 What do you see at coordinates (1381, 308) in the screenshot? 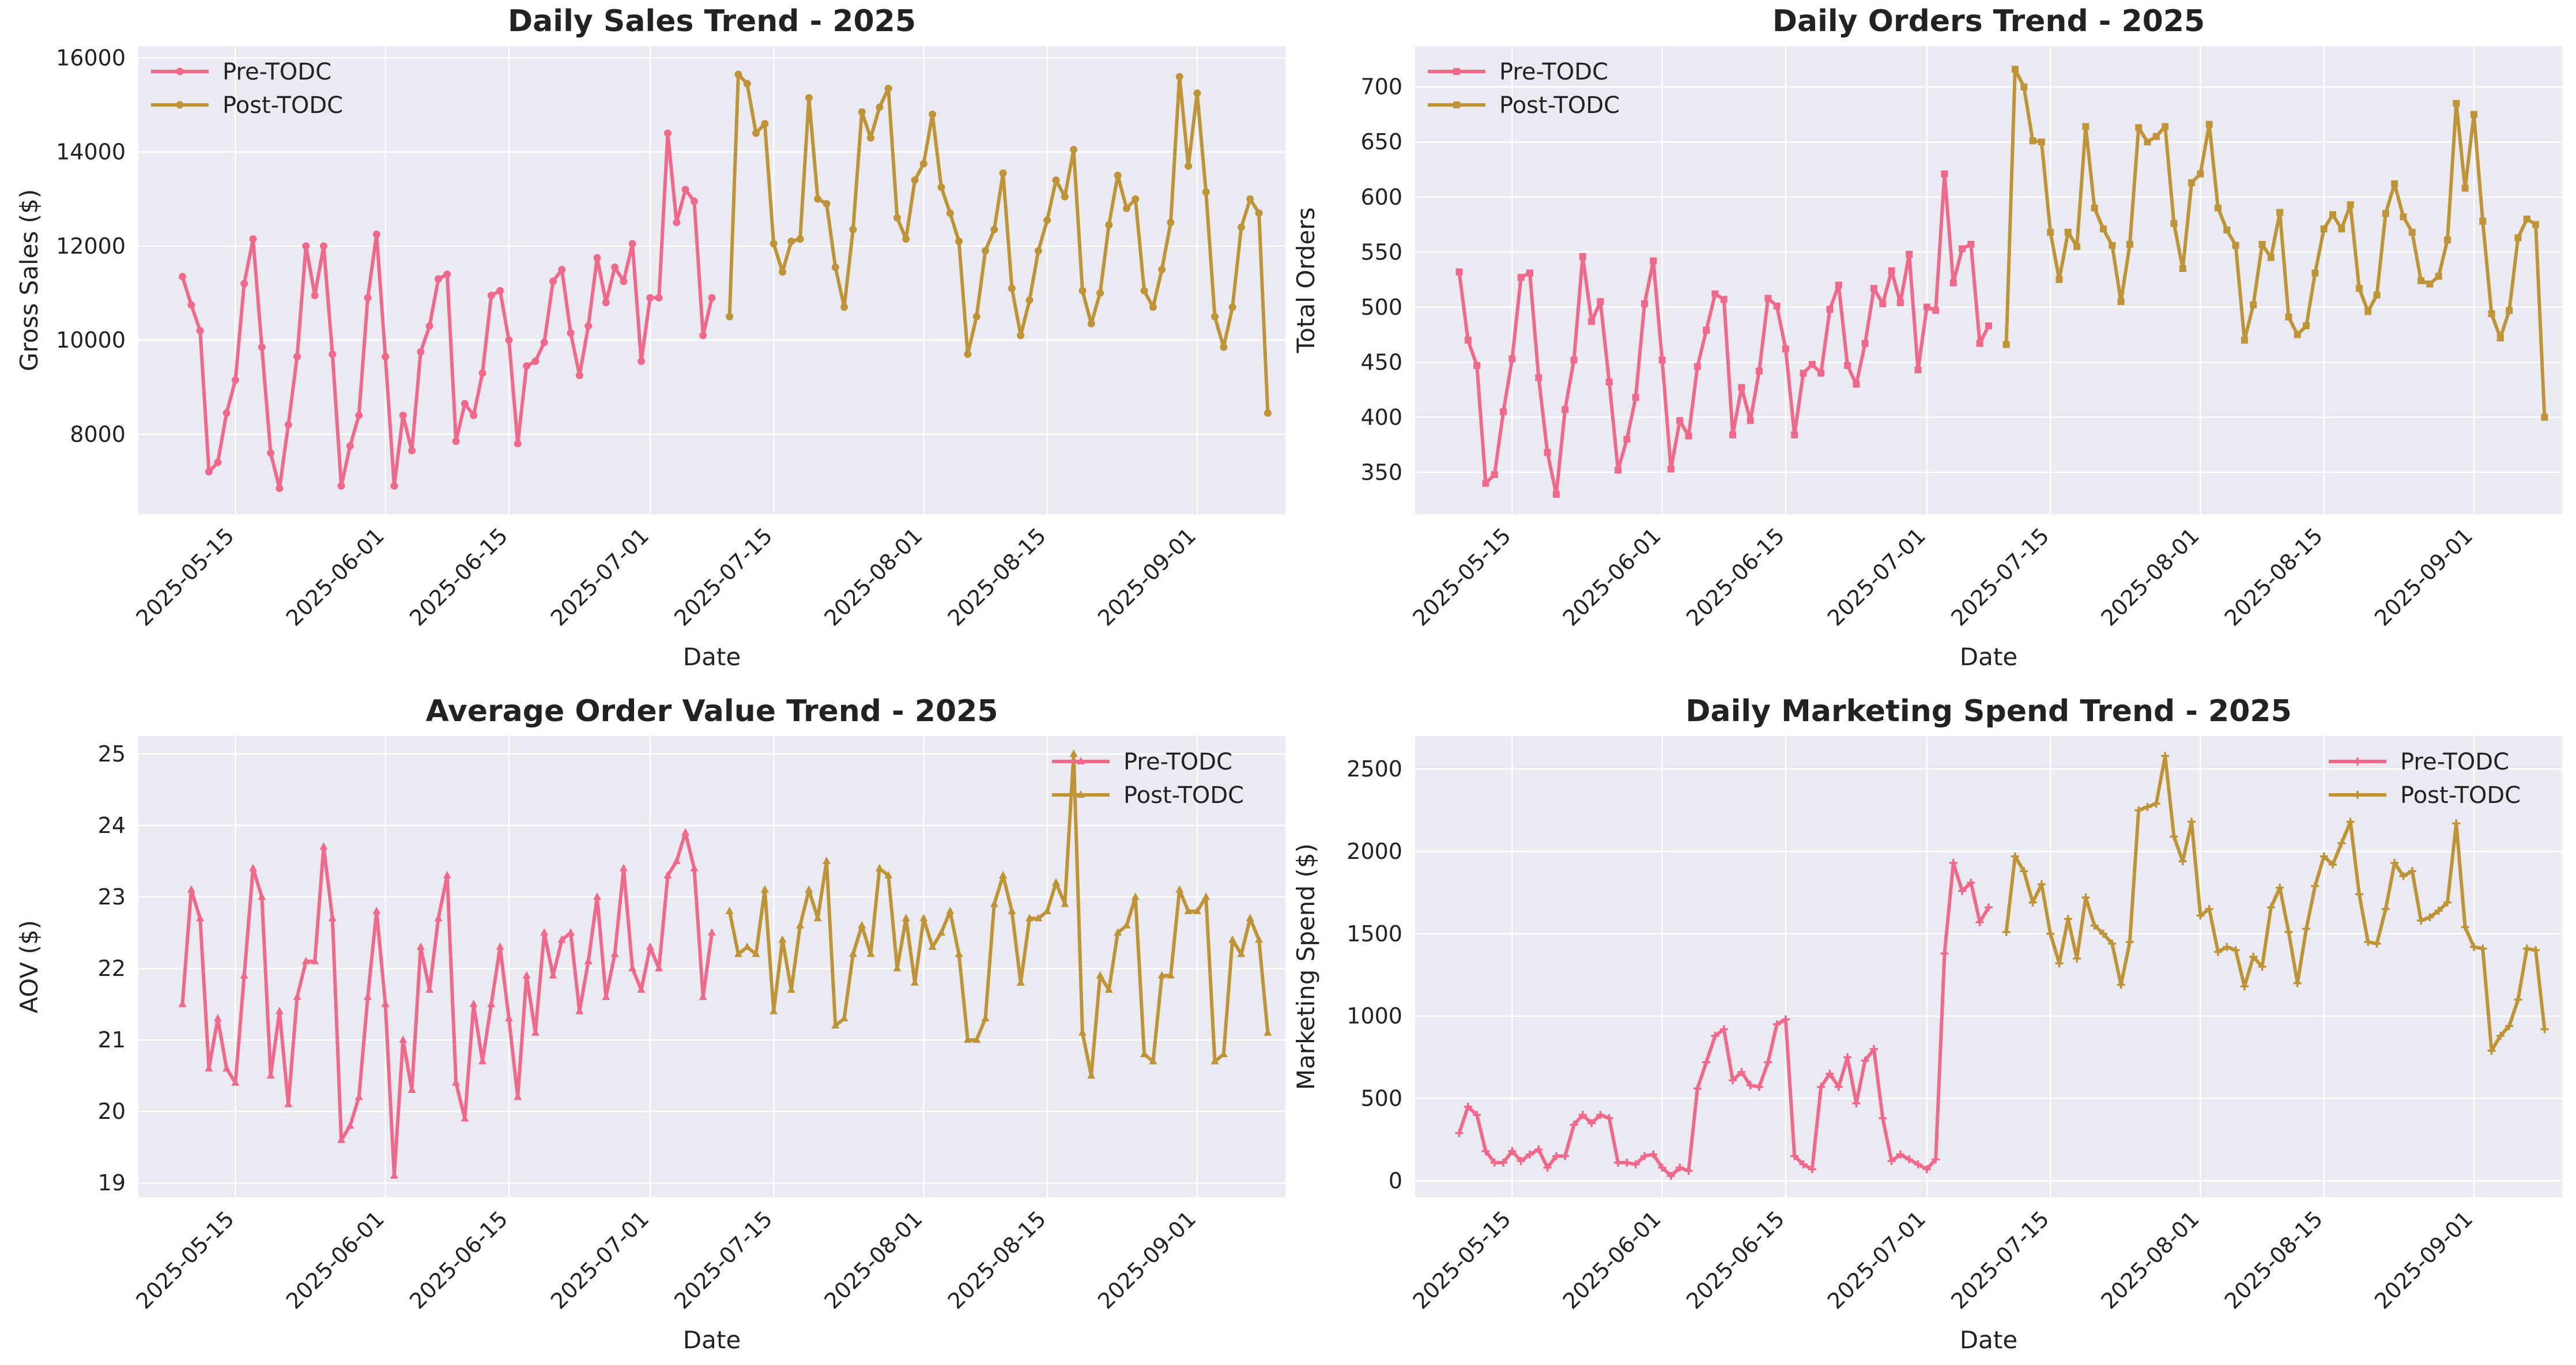
I see `y-tick-label: 500` at bounding box center [1381, 308].